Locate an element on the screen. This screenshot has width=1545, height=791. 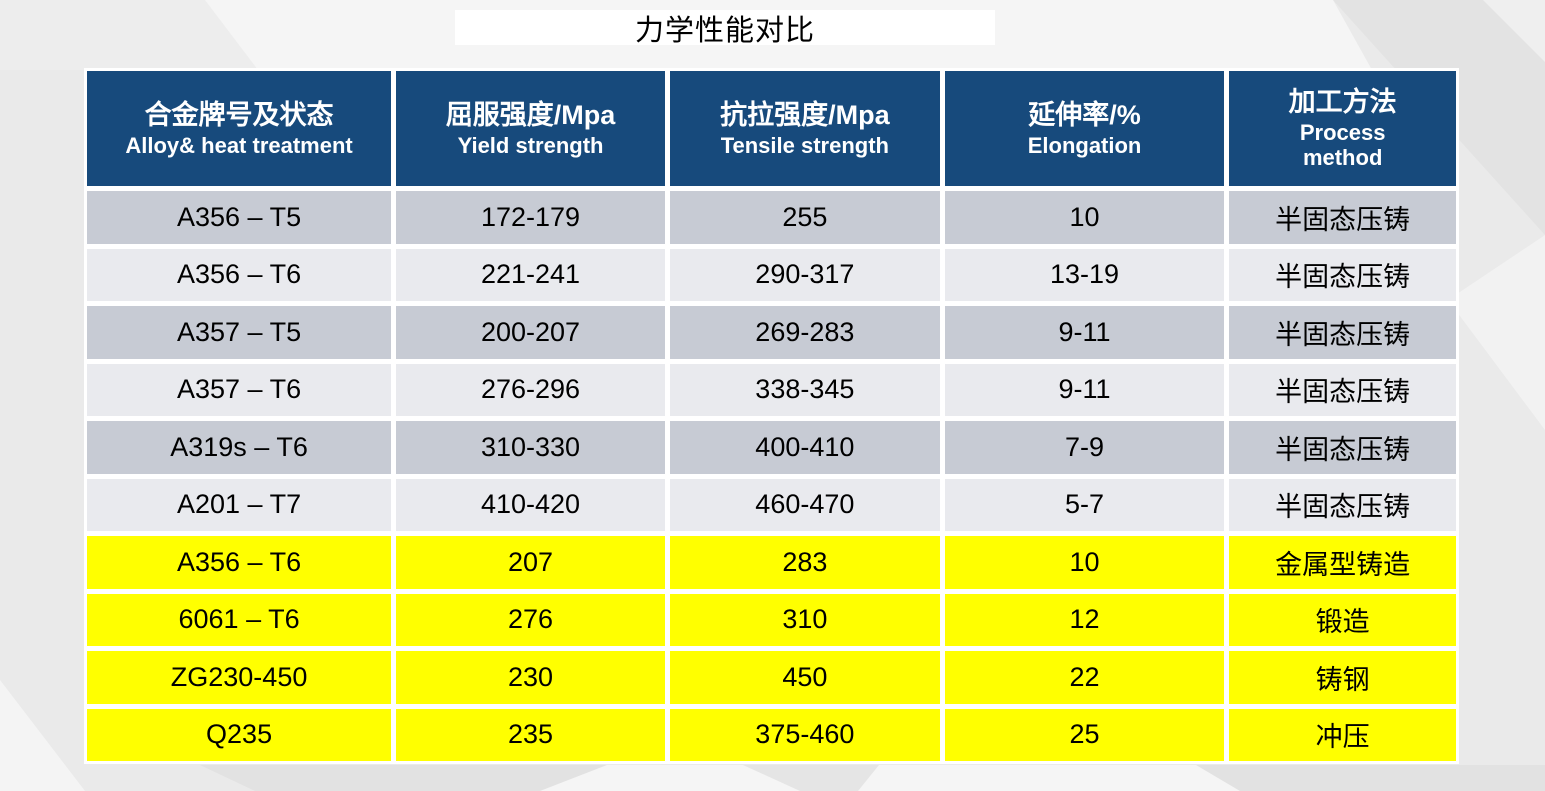
cell-yield: 200-207 is located at coordinates (530, 332).